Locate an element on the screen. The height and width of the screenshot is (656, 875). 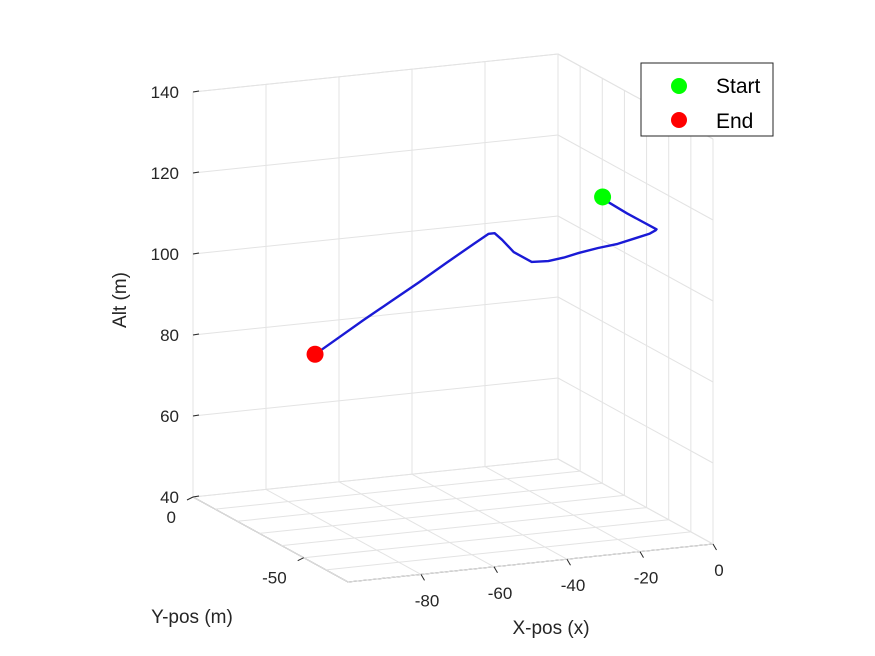
z-tick-label: 80 is located at coordinates (169, 335).